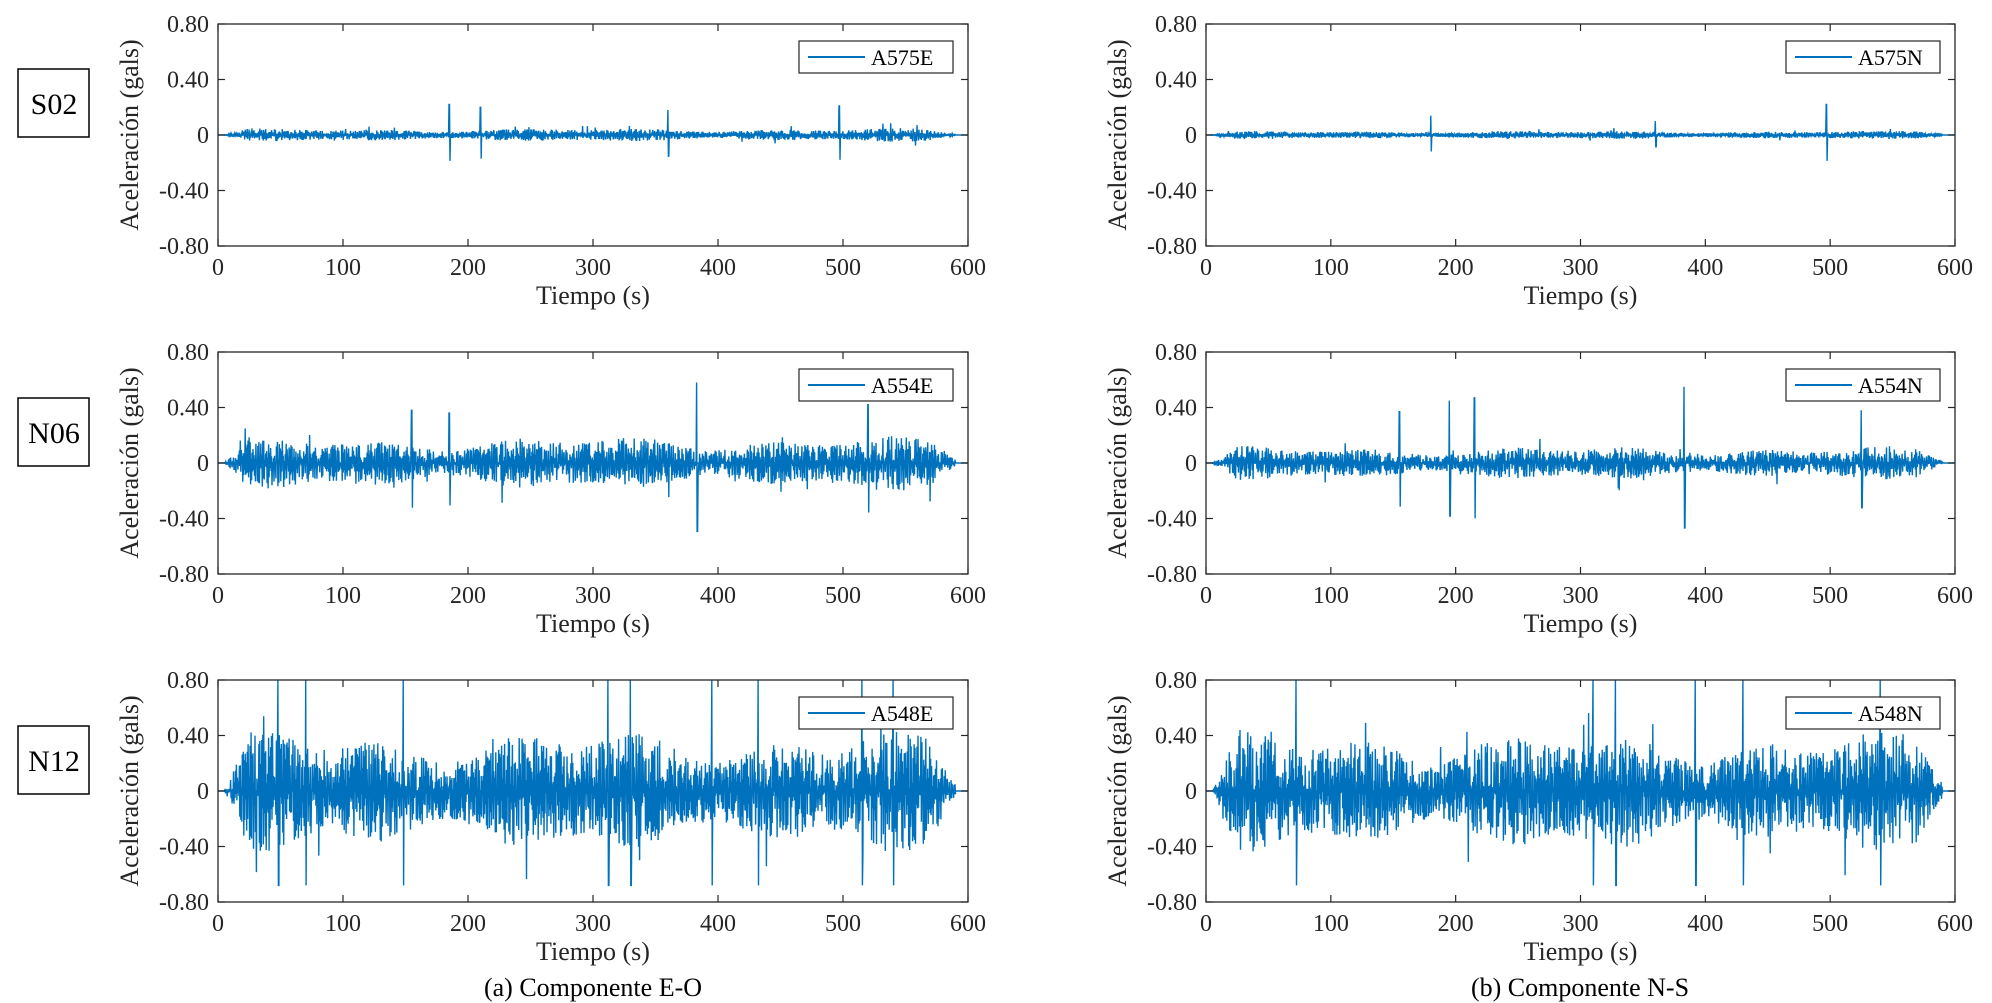  I want to click on legend-label: A548N, so click(1890, 713).